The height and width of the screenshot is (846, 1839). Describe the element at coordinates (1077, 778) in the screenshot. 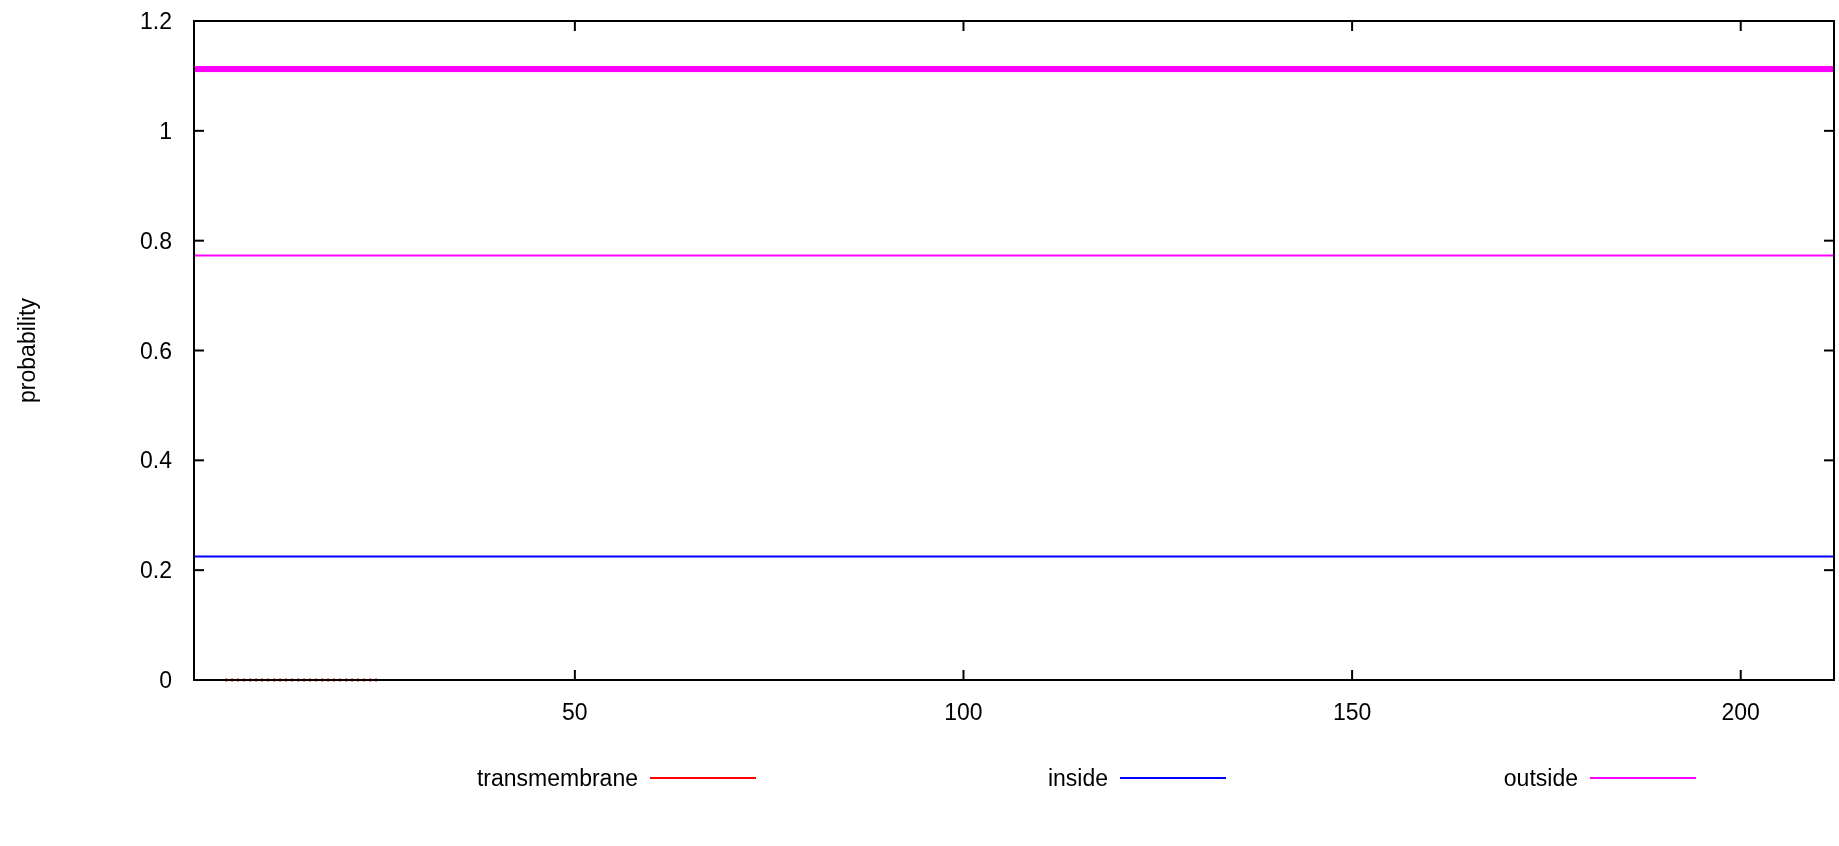

I see `legend-label: inside` at that location.